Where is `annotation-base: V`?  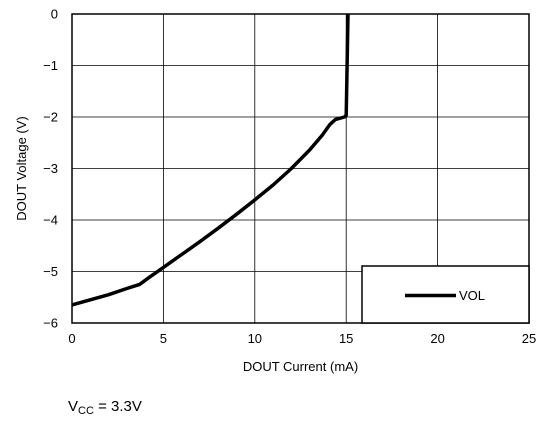 annotation-base: V is located at coordinates (73, 406).